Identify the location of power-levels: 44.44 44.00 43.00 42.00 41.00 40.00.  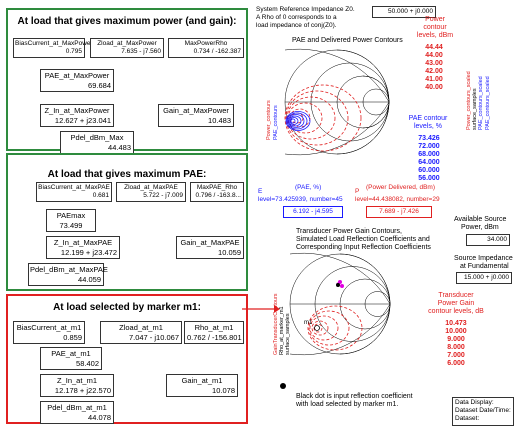
(434, 68).